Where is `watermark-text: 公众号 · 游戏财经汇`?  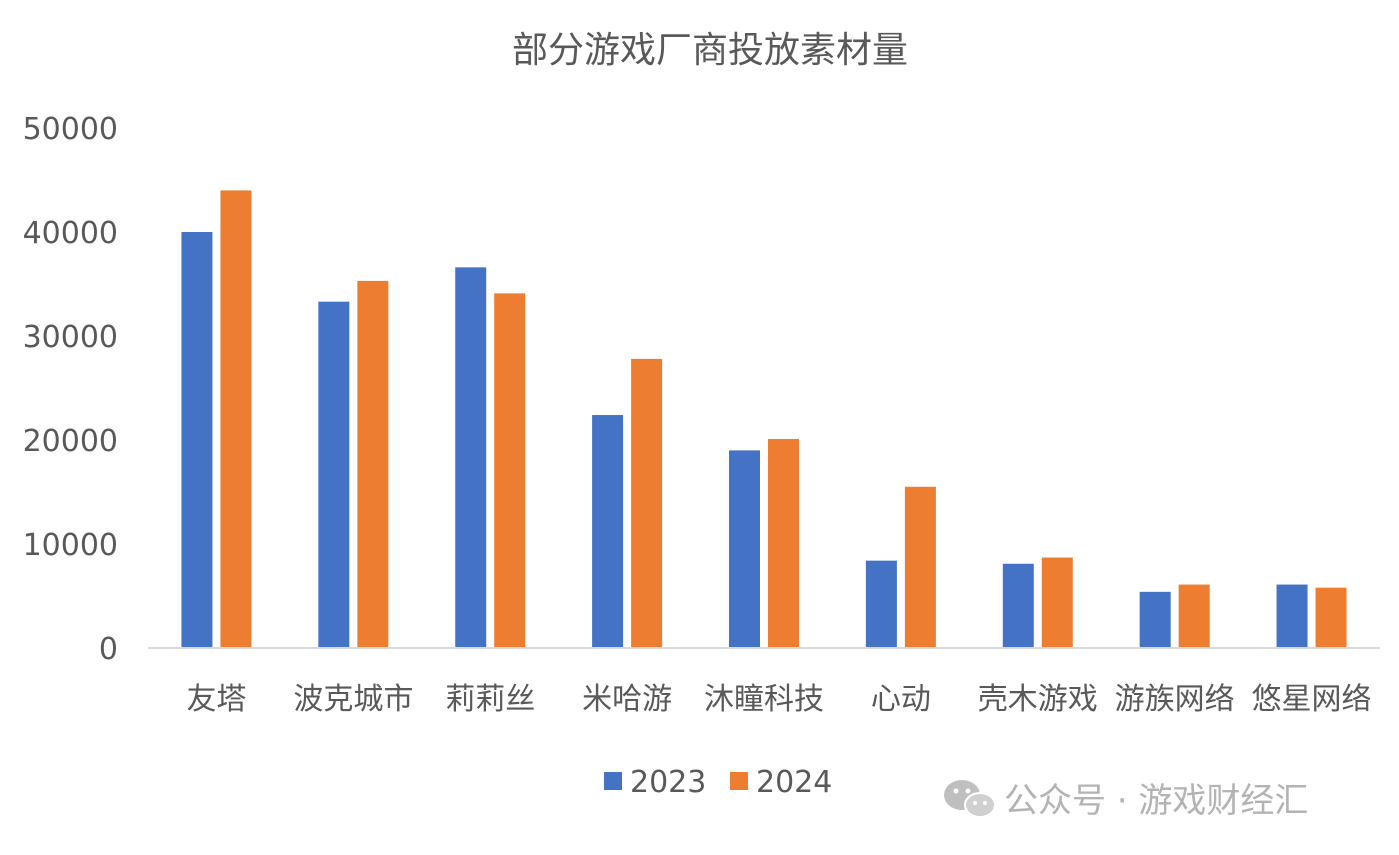
watermark-text: 公众号 · 游戏财经汇 is located at coordinates (1156, 801).